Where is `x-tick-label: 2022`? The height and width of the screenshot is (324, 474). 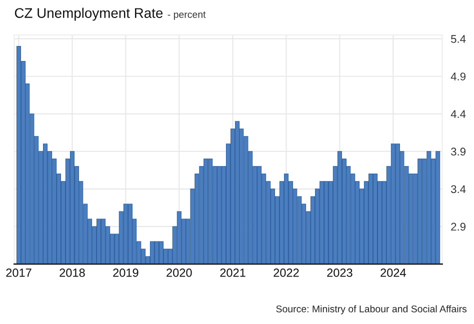 x-tick-label: 2022 is located at coordinates (286, 272).